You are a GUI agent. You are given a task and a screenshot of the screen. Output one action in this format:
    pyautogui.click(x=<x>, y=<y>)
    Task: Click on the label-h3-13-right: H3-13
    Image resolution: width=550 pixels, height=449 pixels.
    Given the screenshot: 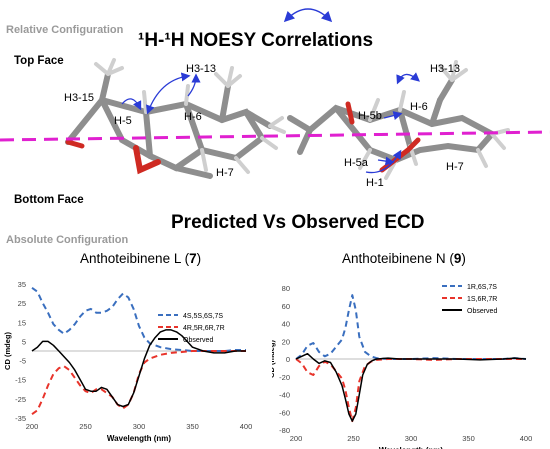 What is the action you would take?
    pyautogui.click(x=445, y=69)
    